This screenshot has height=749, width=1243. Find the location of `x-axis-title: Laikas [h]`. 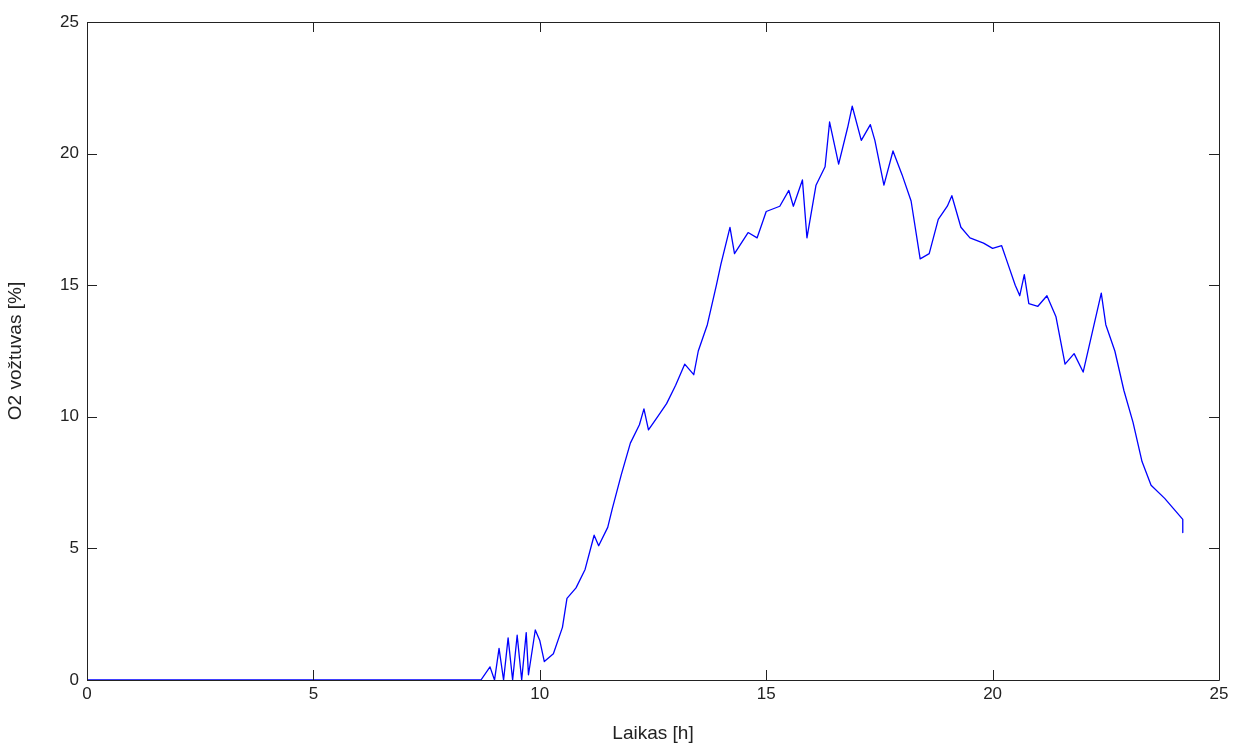

x-axis-title: Laikas [h] is located at coordinates (653, 732).